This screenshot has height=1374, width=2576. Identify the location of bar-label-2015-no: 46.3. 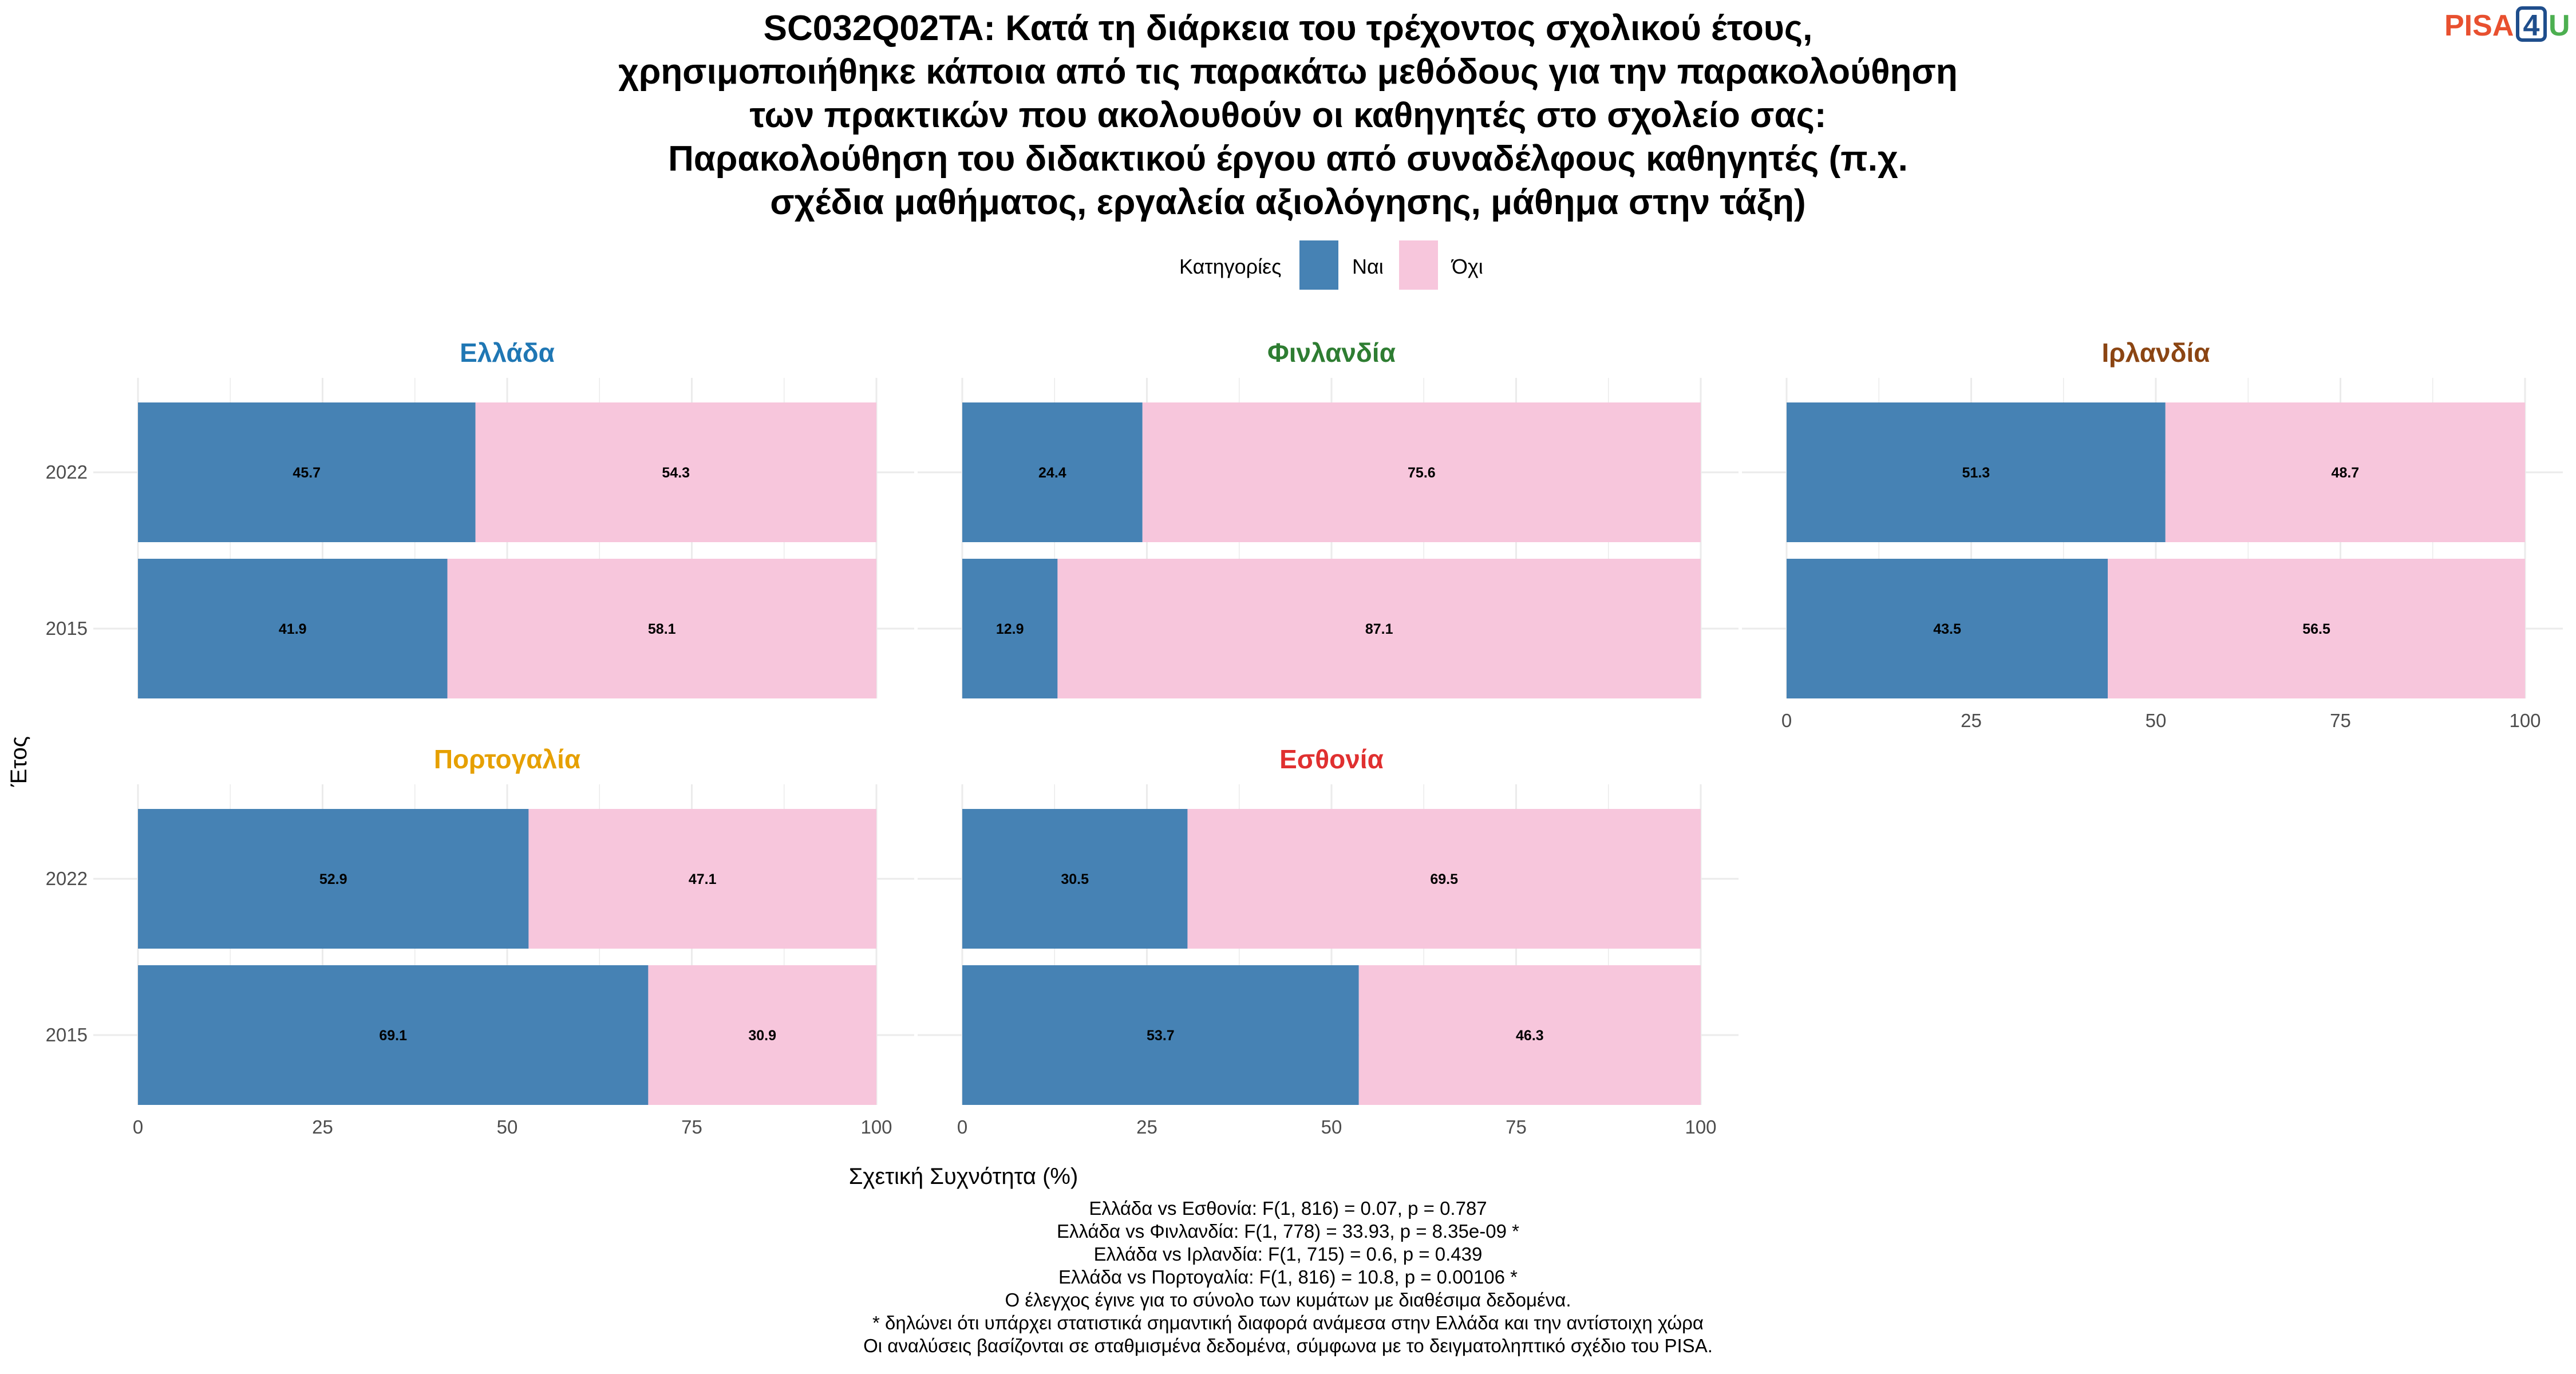
(1530, 1036).